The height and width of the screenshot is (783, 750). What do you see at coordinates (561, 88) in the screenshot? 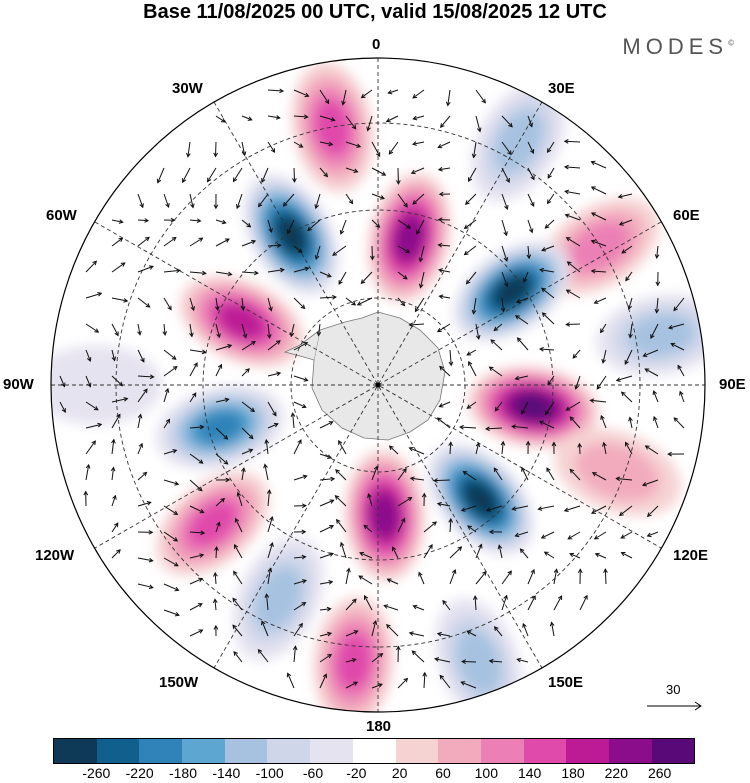
I see `lon-label-30e: 30E` at bounding box center [561, 88].